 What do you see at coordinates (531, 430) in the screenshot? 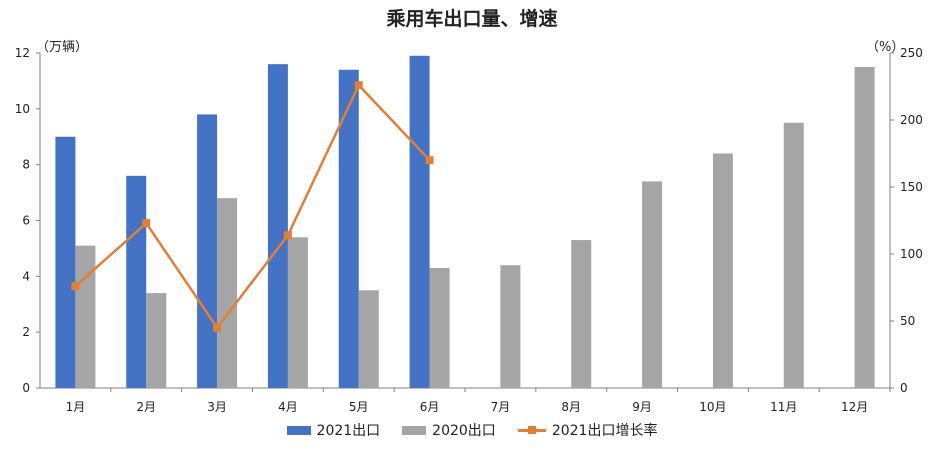
I see `legend-swatch-growth` at bounding box center [531, 430].